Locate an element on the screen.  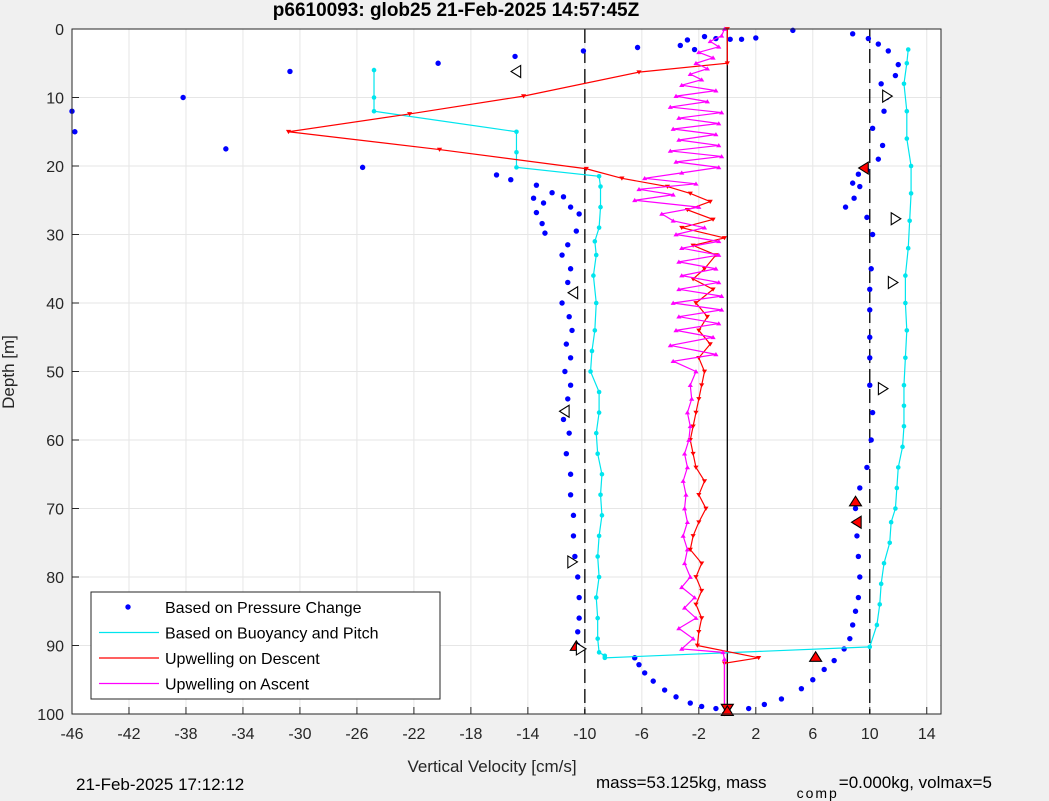
x-tick-label: 2 is located at coordinates (755, 734).